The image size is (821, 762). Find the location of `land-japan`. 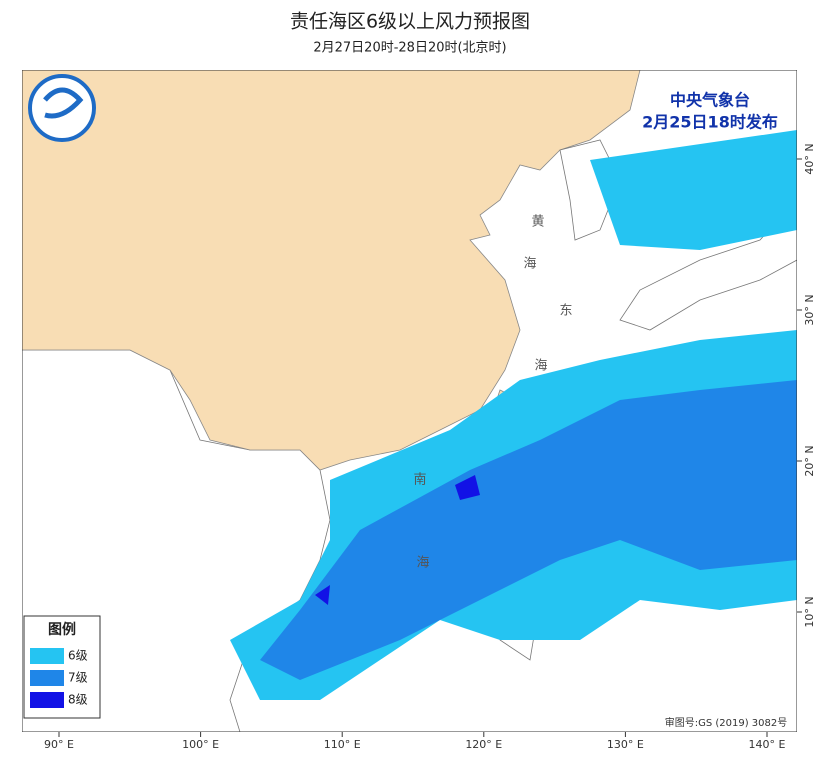

land-japan is located at coordinates (708, 265).